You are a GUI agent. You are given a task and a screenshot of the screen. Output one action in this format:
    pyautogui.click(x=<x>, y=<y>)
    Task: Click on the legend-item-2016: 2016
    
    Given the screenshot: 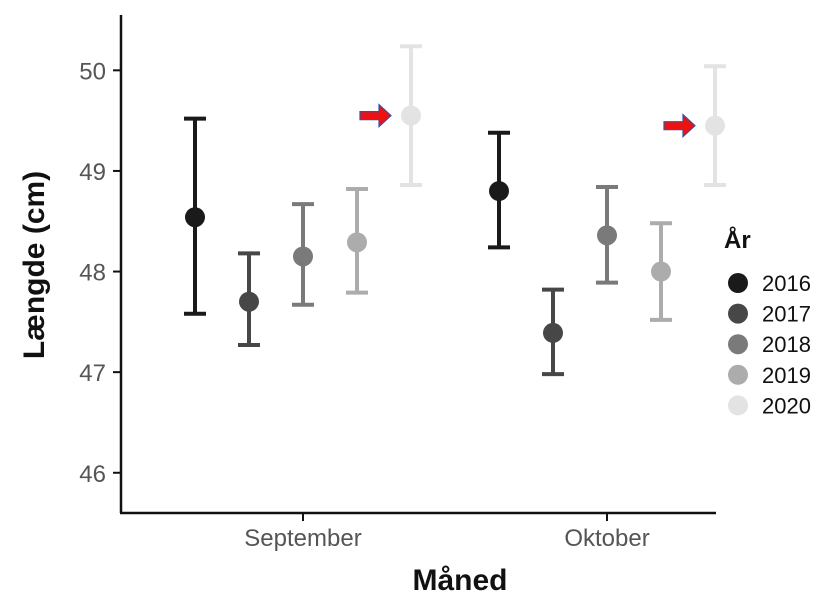 What is the action you would take?
    pyautogui.click(x=769, y=283)
    